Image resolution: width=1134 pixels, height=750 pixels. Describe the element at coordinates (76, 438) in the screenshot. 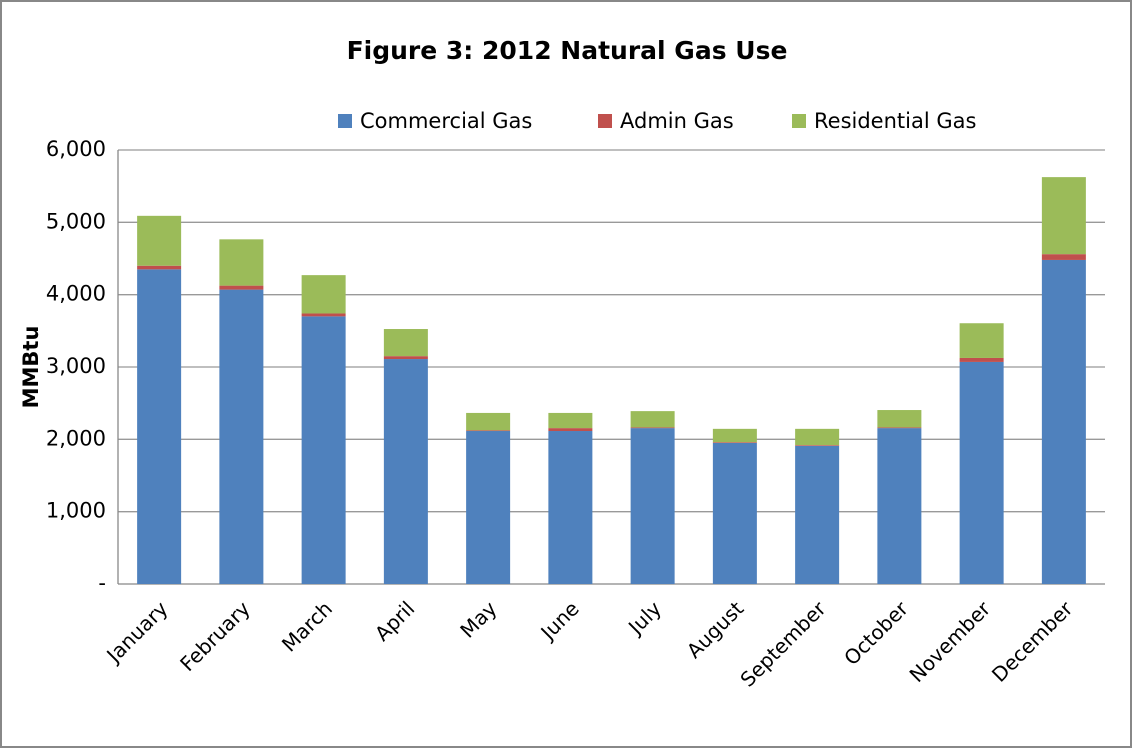

I see `y-tick-label: 2,000` at that location.